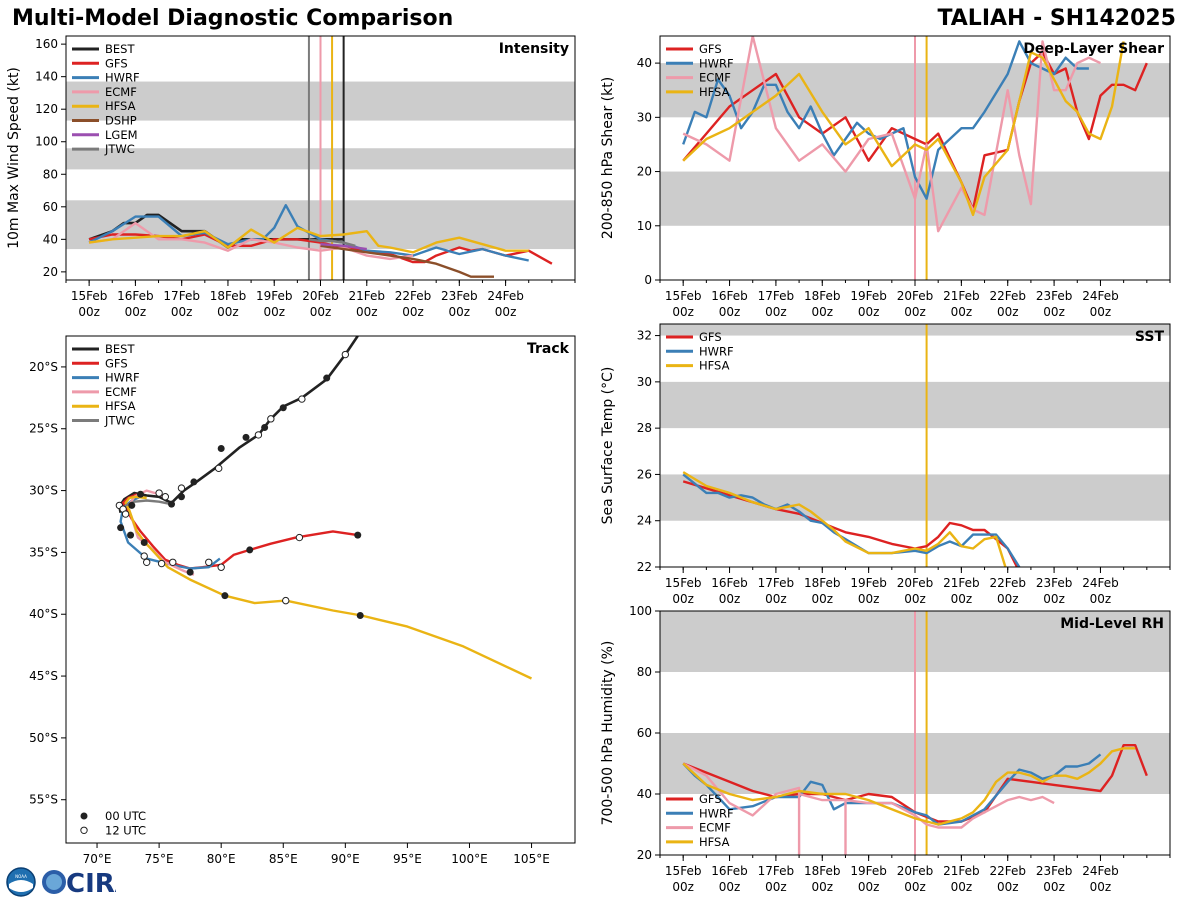 The height and width of the screenshot is (900, 1200). Describe the element at coordinates (43, 367) in the screenshot. I see `y-tick-label: 20°S` at that location.